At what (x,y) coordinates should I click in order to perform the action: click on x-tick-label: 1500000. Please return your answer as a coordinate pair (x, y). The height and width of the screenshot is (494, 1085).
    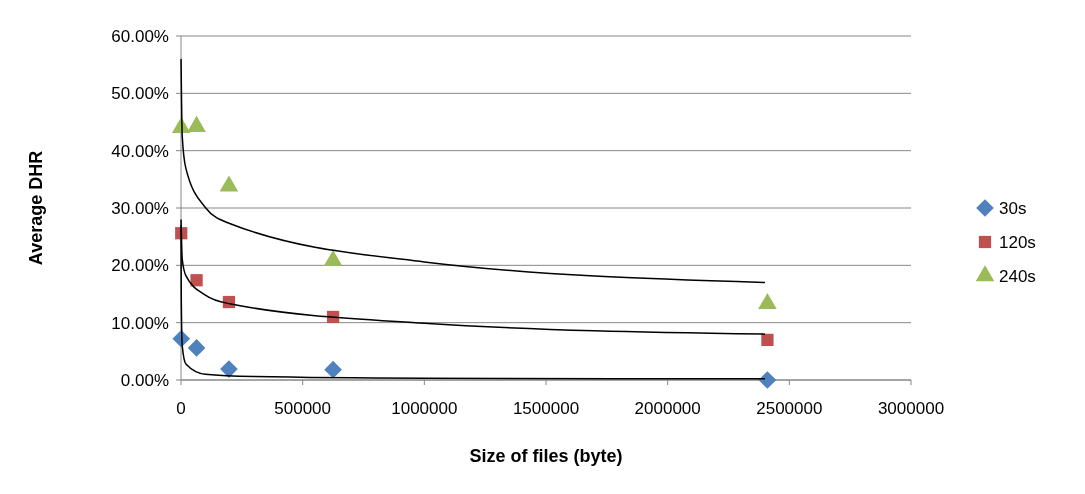
    Looking at the image, I should click on (546, 408).